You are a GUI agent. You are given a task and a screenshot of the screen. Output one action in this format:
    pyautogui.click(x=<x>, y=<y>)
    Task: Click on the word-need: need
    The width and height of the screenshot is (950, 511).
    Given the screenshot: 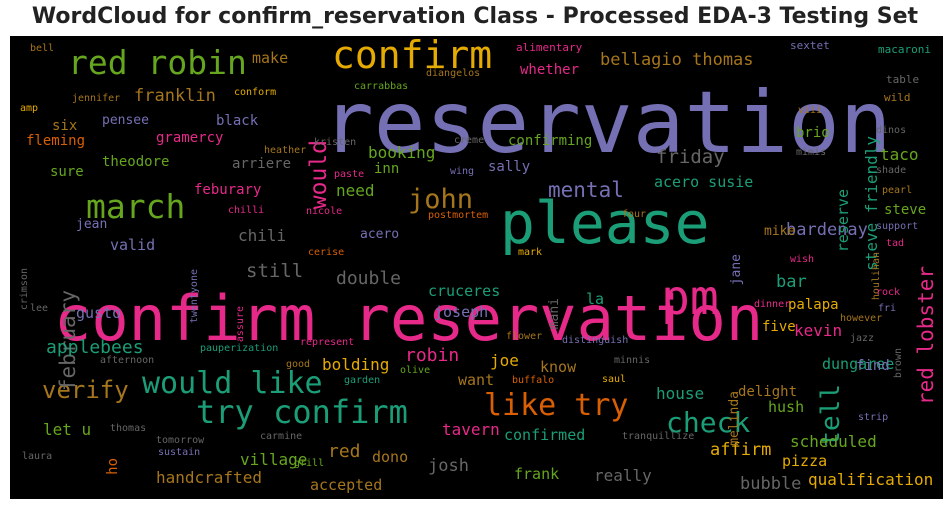 What is the action you would take?
    pyautogui.click(x=355, y=190)
    